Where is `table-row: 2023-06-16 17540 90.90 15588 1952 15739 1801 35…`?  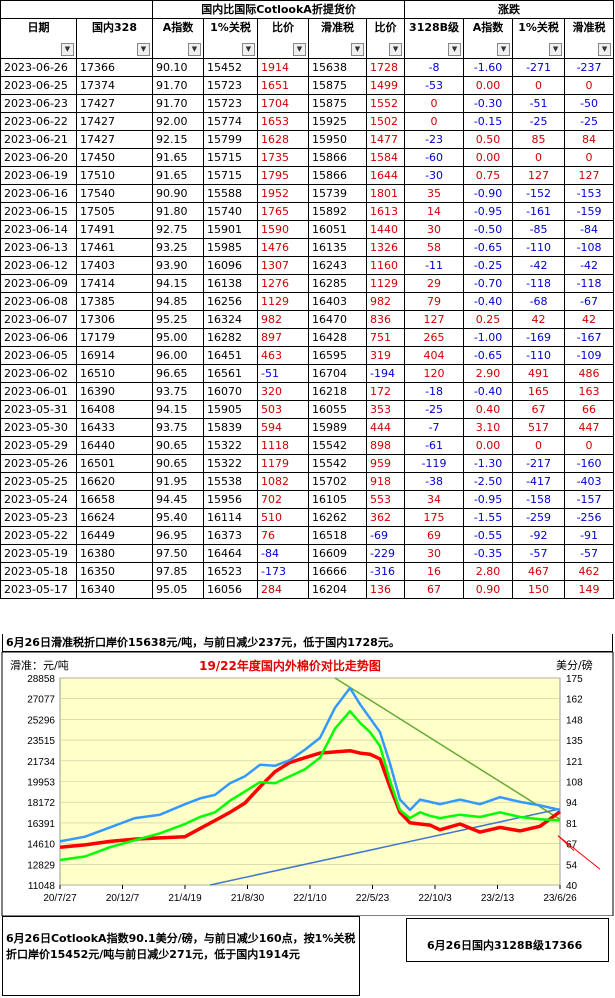 table-row: 2023-06-16 17540 90.90 15588 1952 15739 1801 35… is located at coordinates (307, 193).